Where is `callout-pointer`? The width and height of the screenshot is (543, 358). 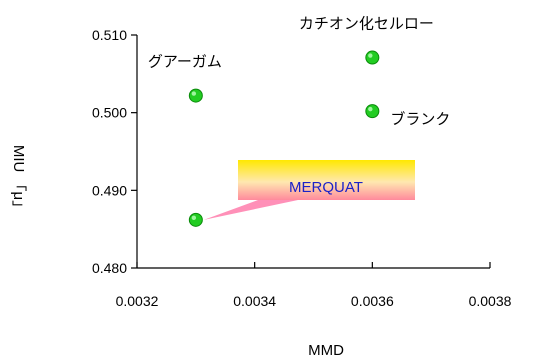 callout-pointer is located at coordinates (250, 210).